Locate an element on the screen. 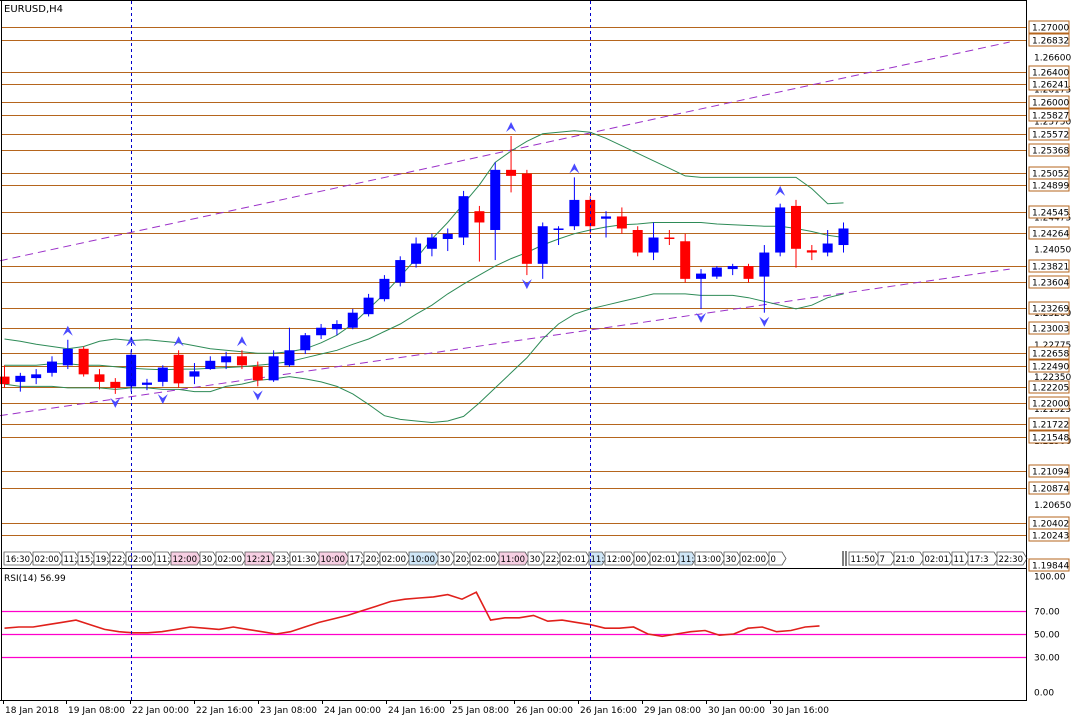 This screenshot has height=720, width=1080. rsi-title: RSI(14) 56.99 is located at coordinates (35, 579).